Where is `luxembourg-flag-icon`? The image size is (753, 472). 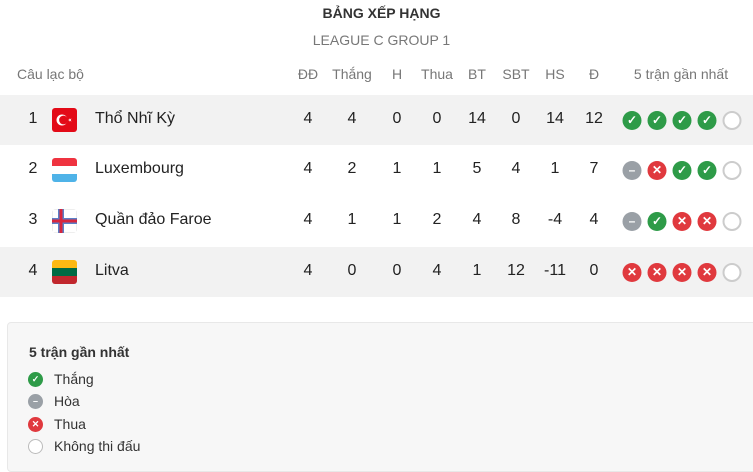 luxembourg-flag-icon is located at coordinates (64, 170).